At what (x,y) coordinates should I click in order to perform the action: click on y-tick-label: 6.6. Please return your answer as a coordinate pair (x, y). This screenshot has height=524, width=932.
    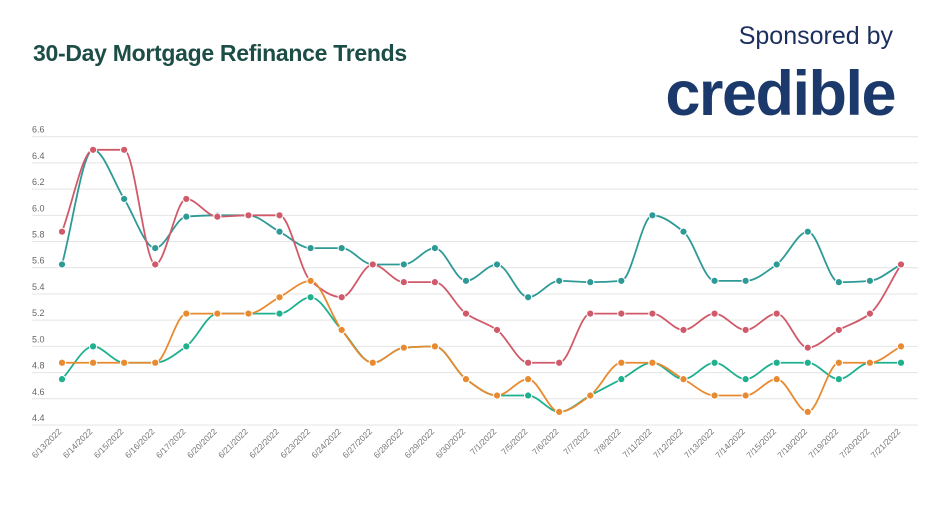
    Looking at the image, I should click on (38, 130).